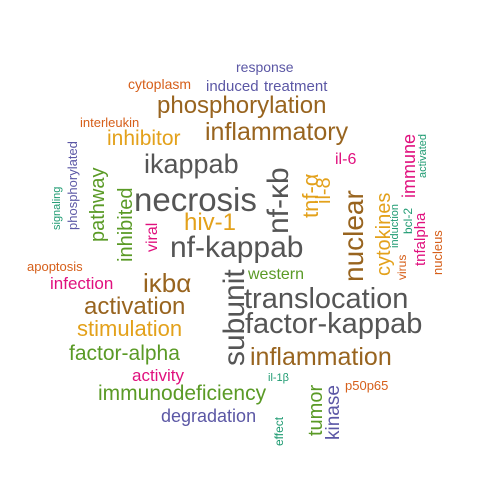  I want to click on word-response: response, so click(265, 67).